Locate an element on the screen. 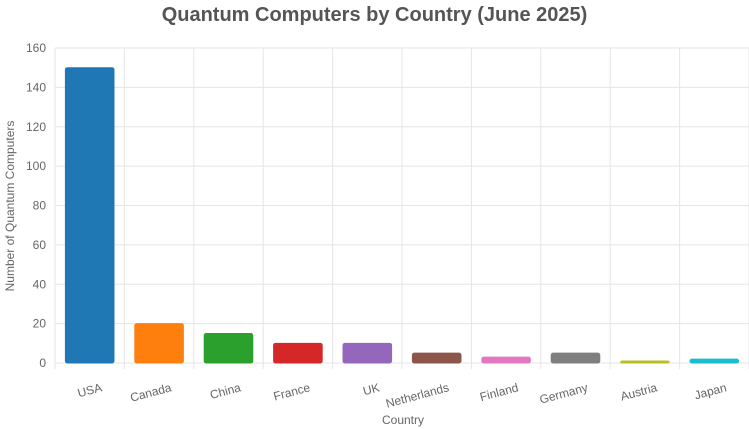 The width and height of the screenshot is (749, 429). y-tick-label: 160 is located at coordinates (36, 48).